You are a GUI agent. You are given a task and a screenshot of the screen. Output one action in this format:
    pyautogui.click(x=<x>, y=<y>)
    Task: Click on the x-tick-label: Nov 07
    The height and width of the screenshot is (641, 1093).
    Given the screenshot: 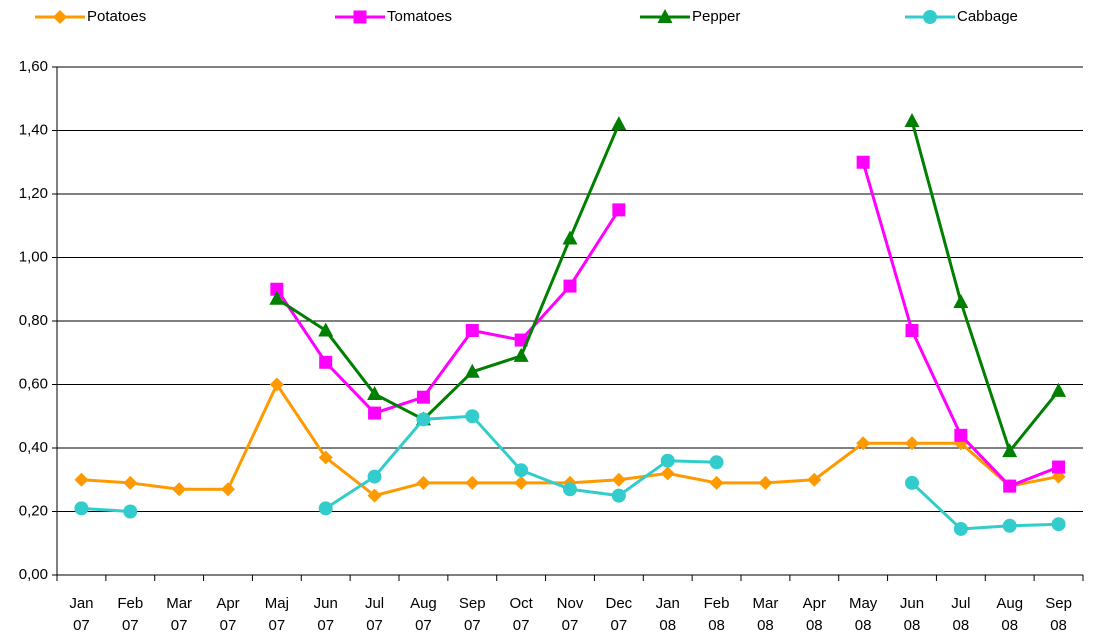 What is the action you would take?
    pyautogui.click(x=570, y=614)
    